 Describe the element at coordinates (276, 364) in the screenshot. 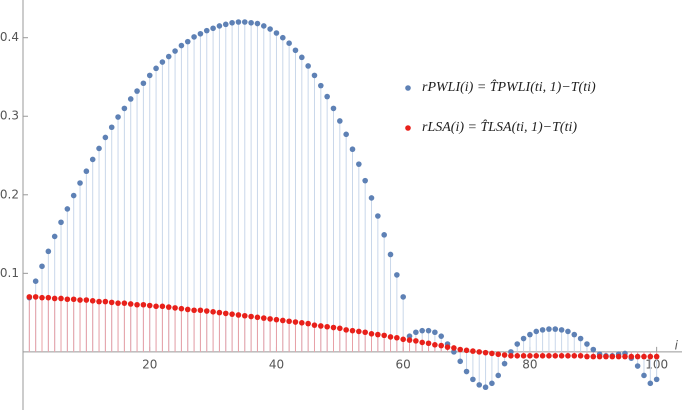

I see `x-tick-label: 40` at that location.